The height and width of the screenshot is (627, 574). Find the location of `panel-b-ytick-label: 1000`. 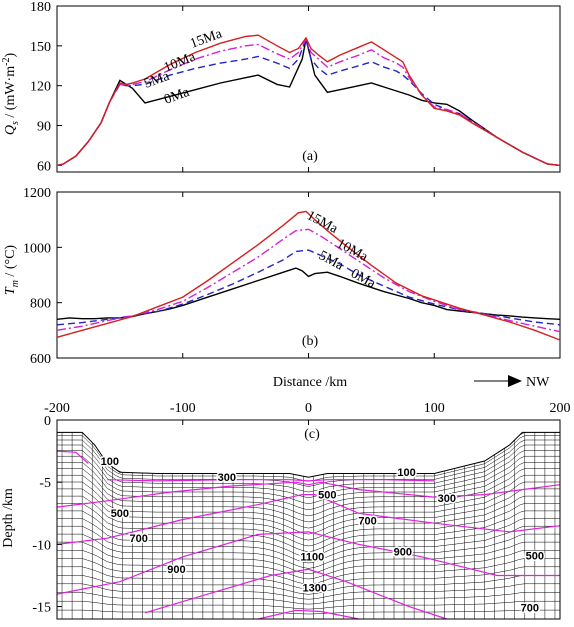

panel-b-ytick-label: 1000 is located at coordinates (37, 248).